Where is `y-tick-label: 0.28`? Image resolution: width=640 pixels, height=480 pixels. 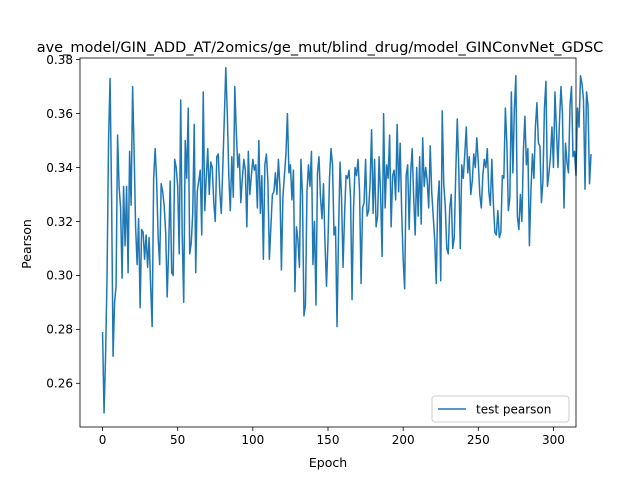
y-tick-label: 0.28 is located at coordinates (59, 330).